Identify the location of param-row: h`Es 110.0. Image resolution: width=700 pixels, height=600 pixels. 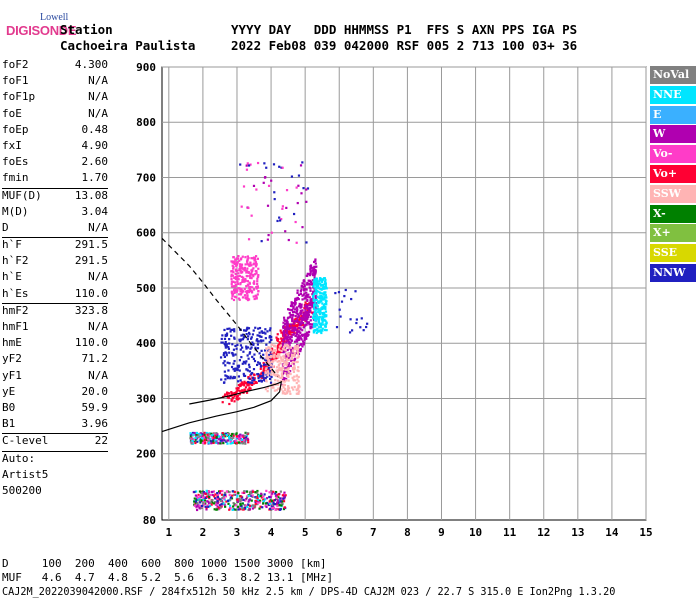
(55, 295).